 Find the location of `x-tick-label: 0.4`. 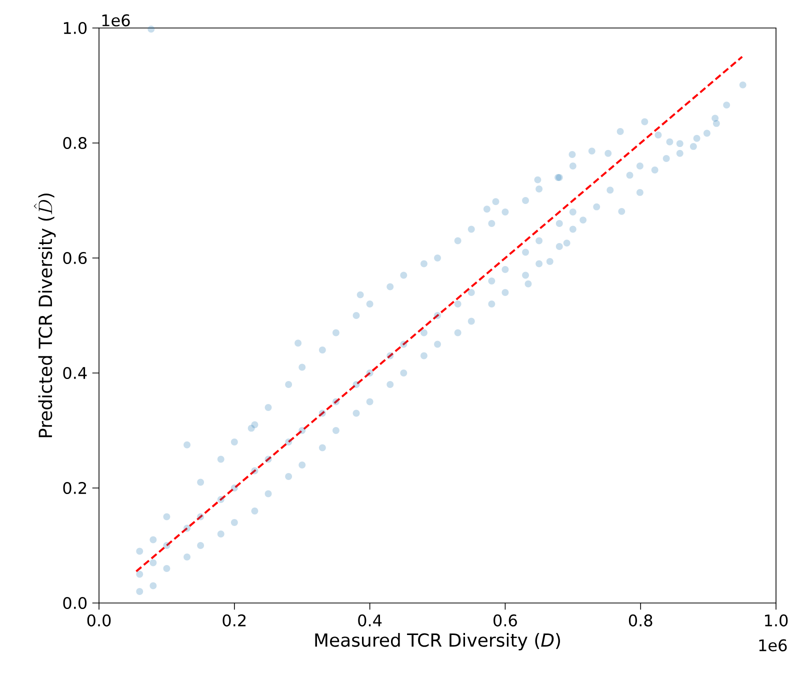

x-tick-label: 0.4 is located at coordinates (370, 620).